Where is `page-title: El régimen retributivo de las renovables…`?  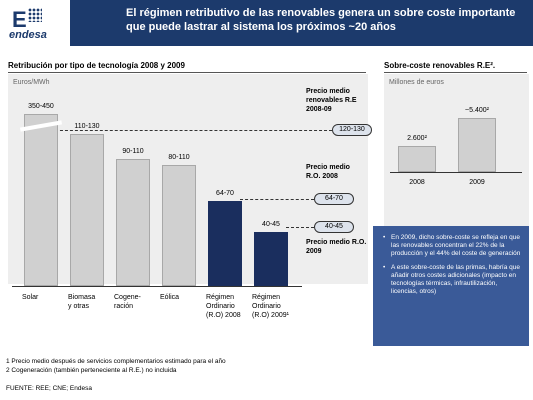 page-title: El régimen retributivo de las renovables… is located at coordinates (321, 20).